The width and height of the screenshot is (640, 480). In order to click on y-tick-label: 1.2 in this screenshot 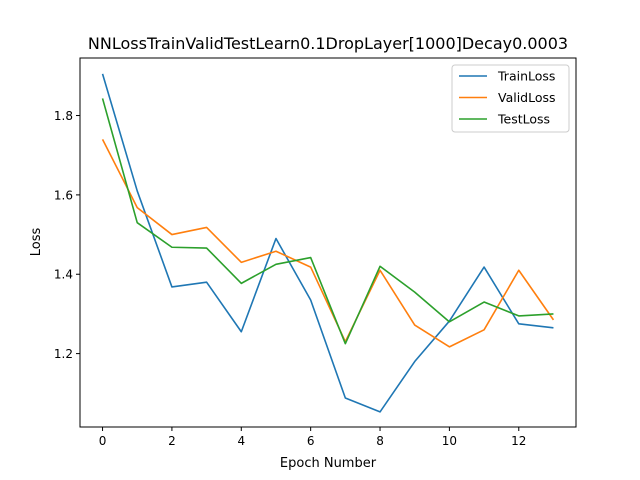, I will do `click(63, 354)`.